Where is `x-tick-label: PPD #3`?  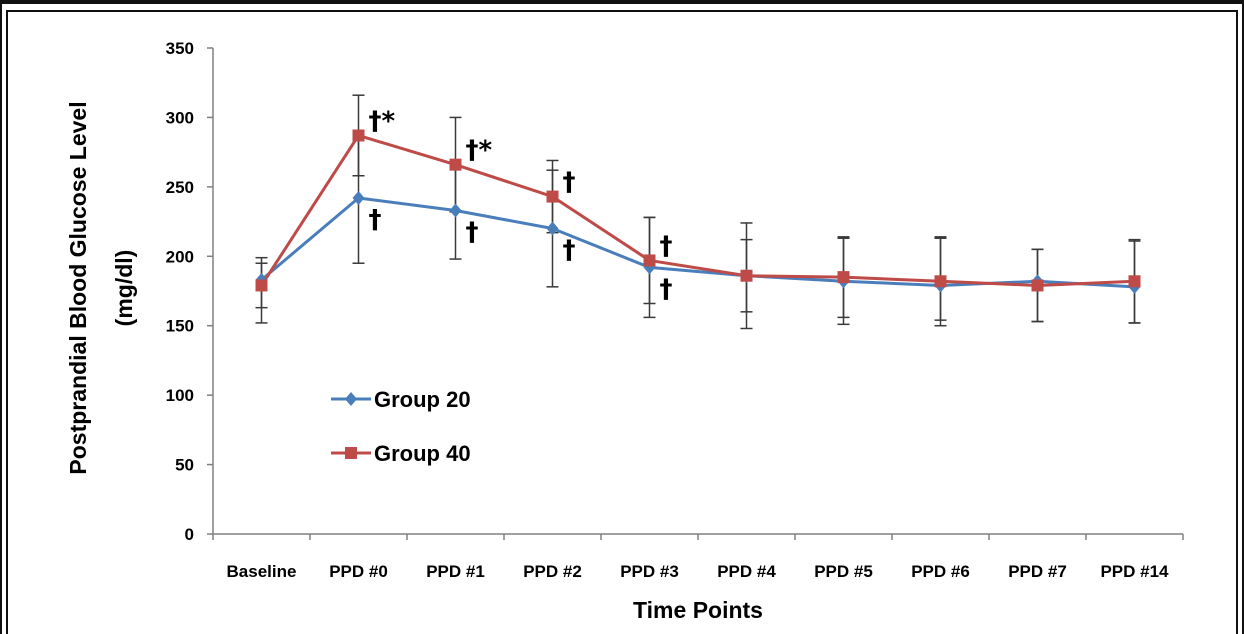 x-tick-label: PPD #3 is located at coordinates (649, 571).